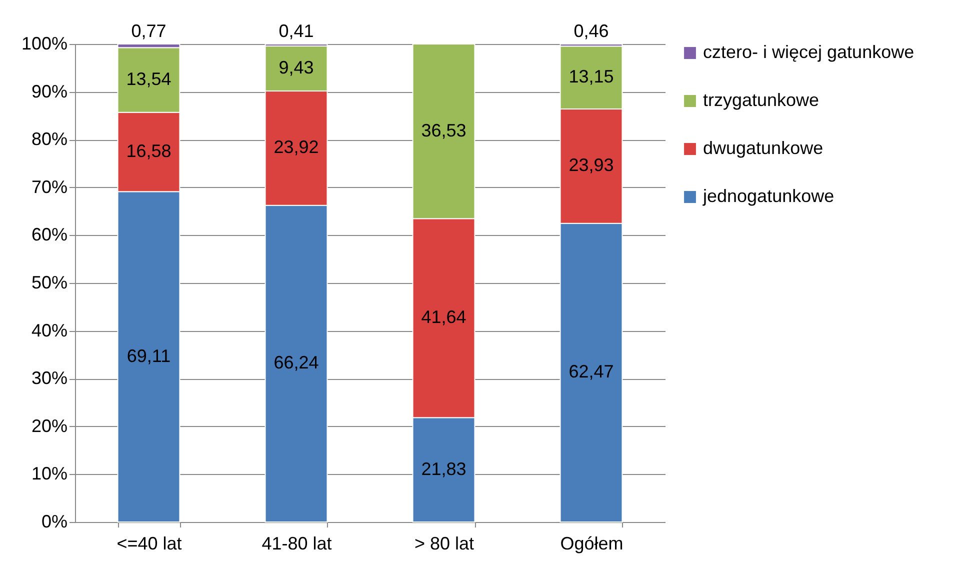 The height and width of the screenshot is (578, 959). What do you see at coordinates (149, 151) in the screenshot?
I see `data-label: 16,58` at bounding box center [149, 151].